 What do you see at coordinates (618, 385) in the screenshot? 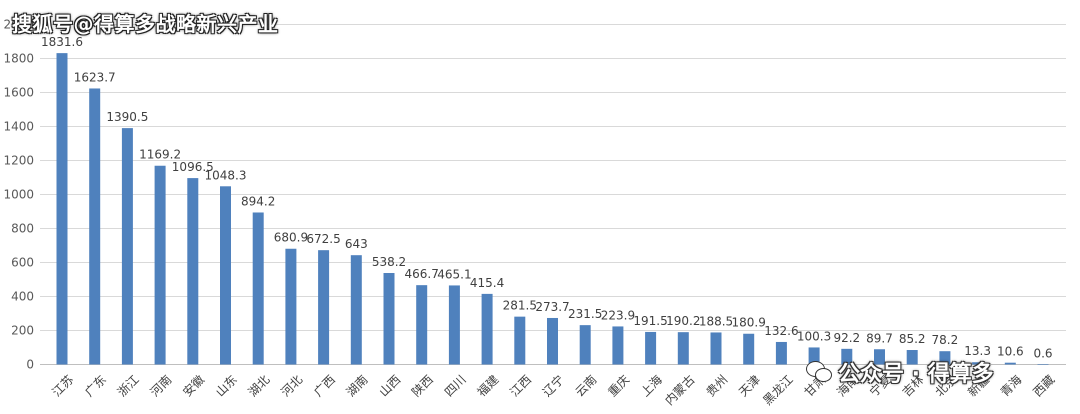
I see `x-tick-label: 重庆` at bounding box center [618, 385].